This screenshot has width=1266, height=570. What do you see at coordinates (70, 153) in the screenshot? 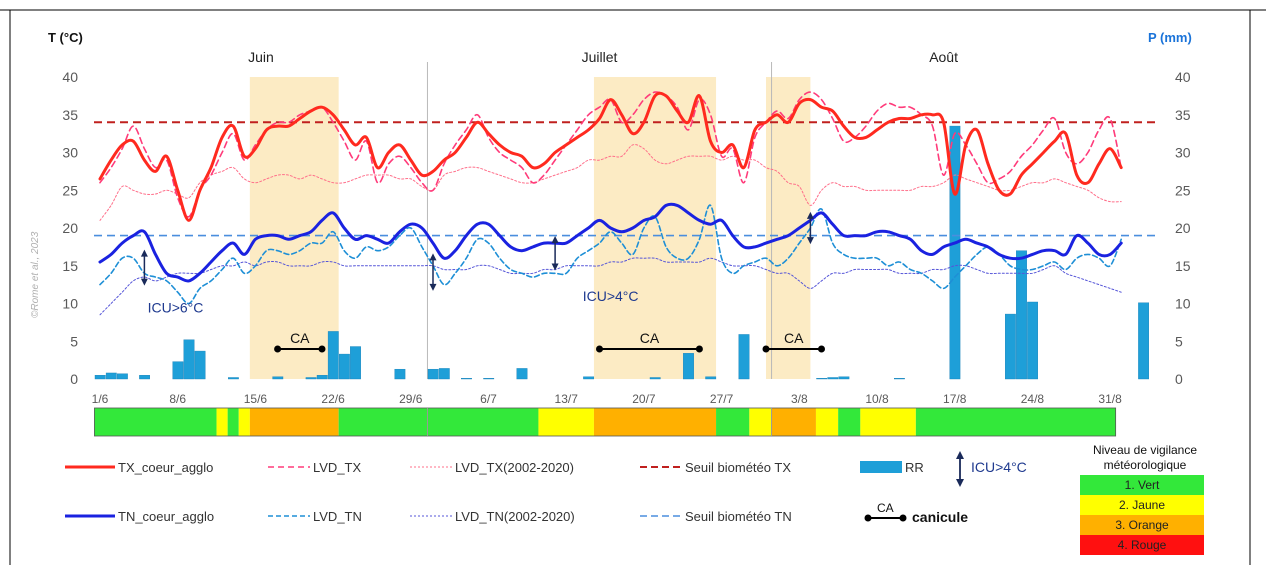
I see `y-left-tick-label: 30` at bounding box center [70, 153].